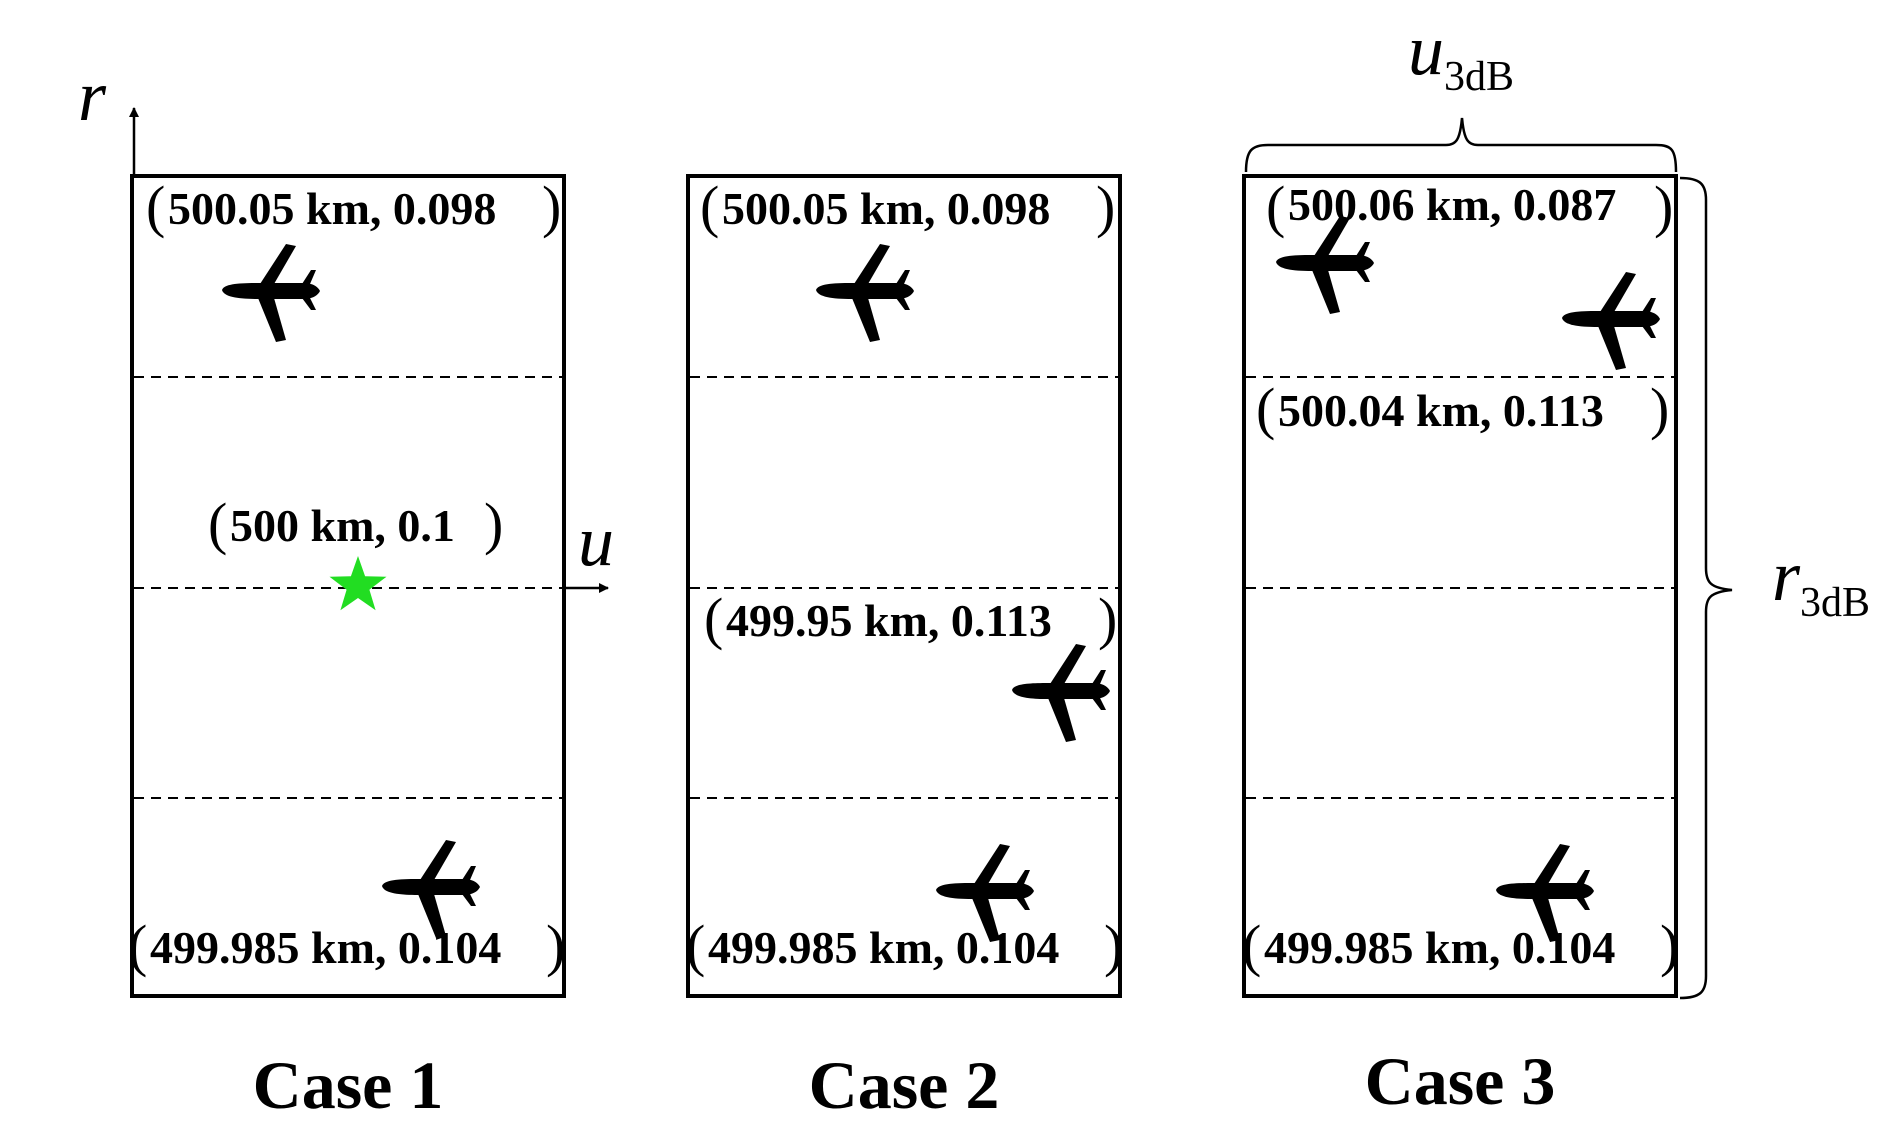 The width and height of the screenshot is (1899, 1136). I want to click on r3db-label: r3dB, so click(1821, 581).